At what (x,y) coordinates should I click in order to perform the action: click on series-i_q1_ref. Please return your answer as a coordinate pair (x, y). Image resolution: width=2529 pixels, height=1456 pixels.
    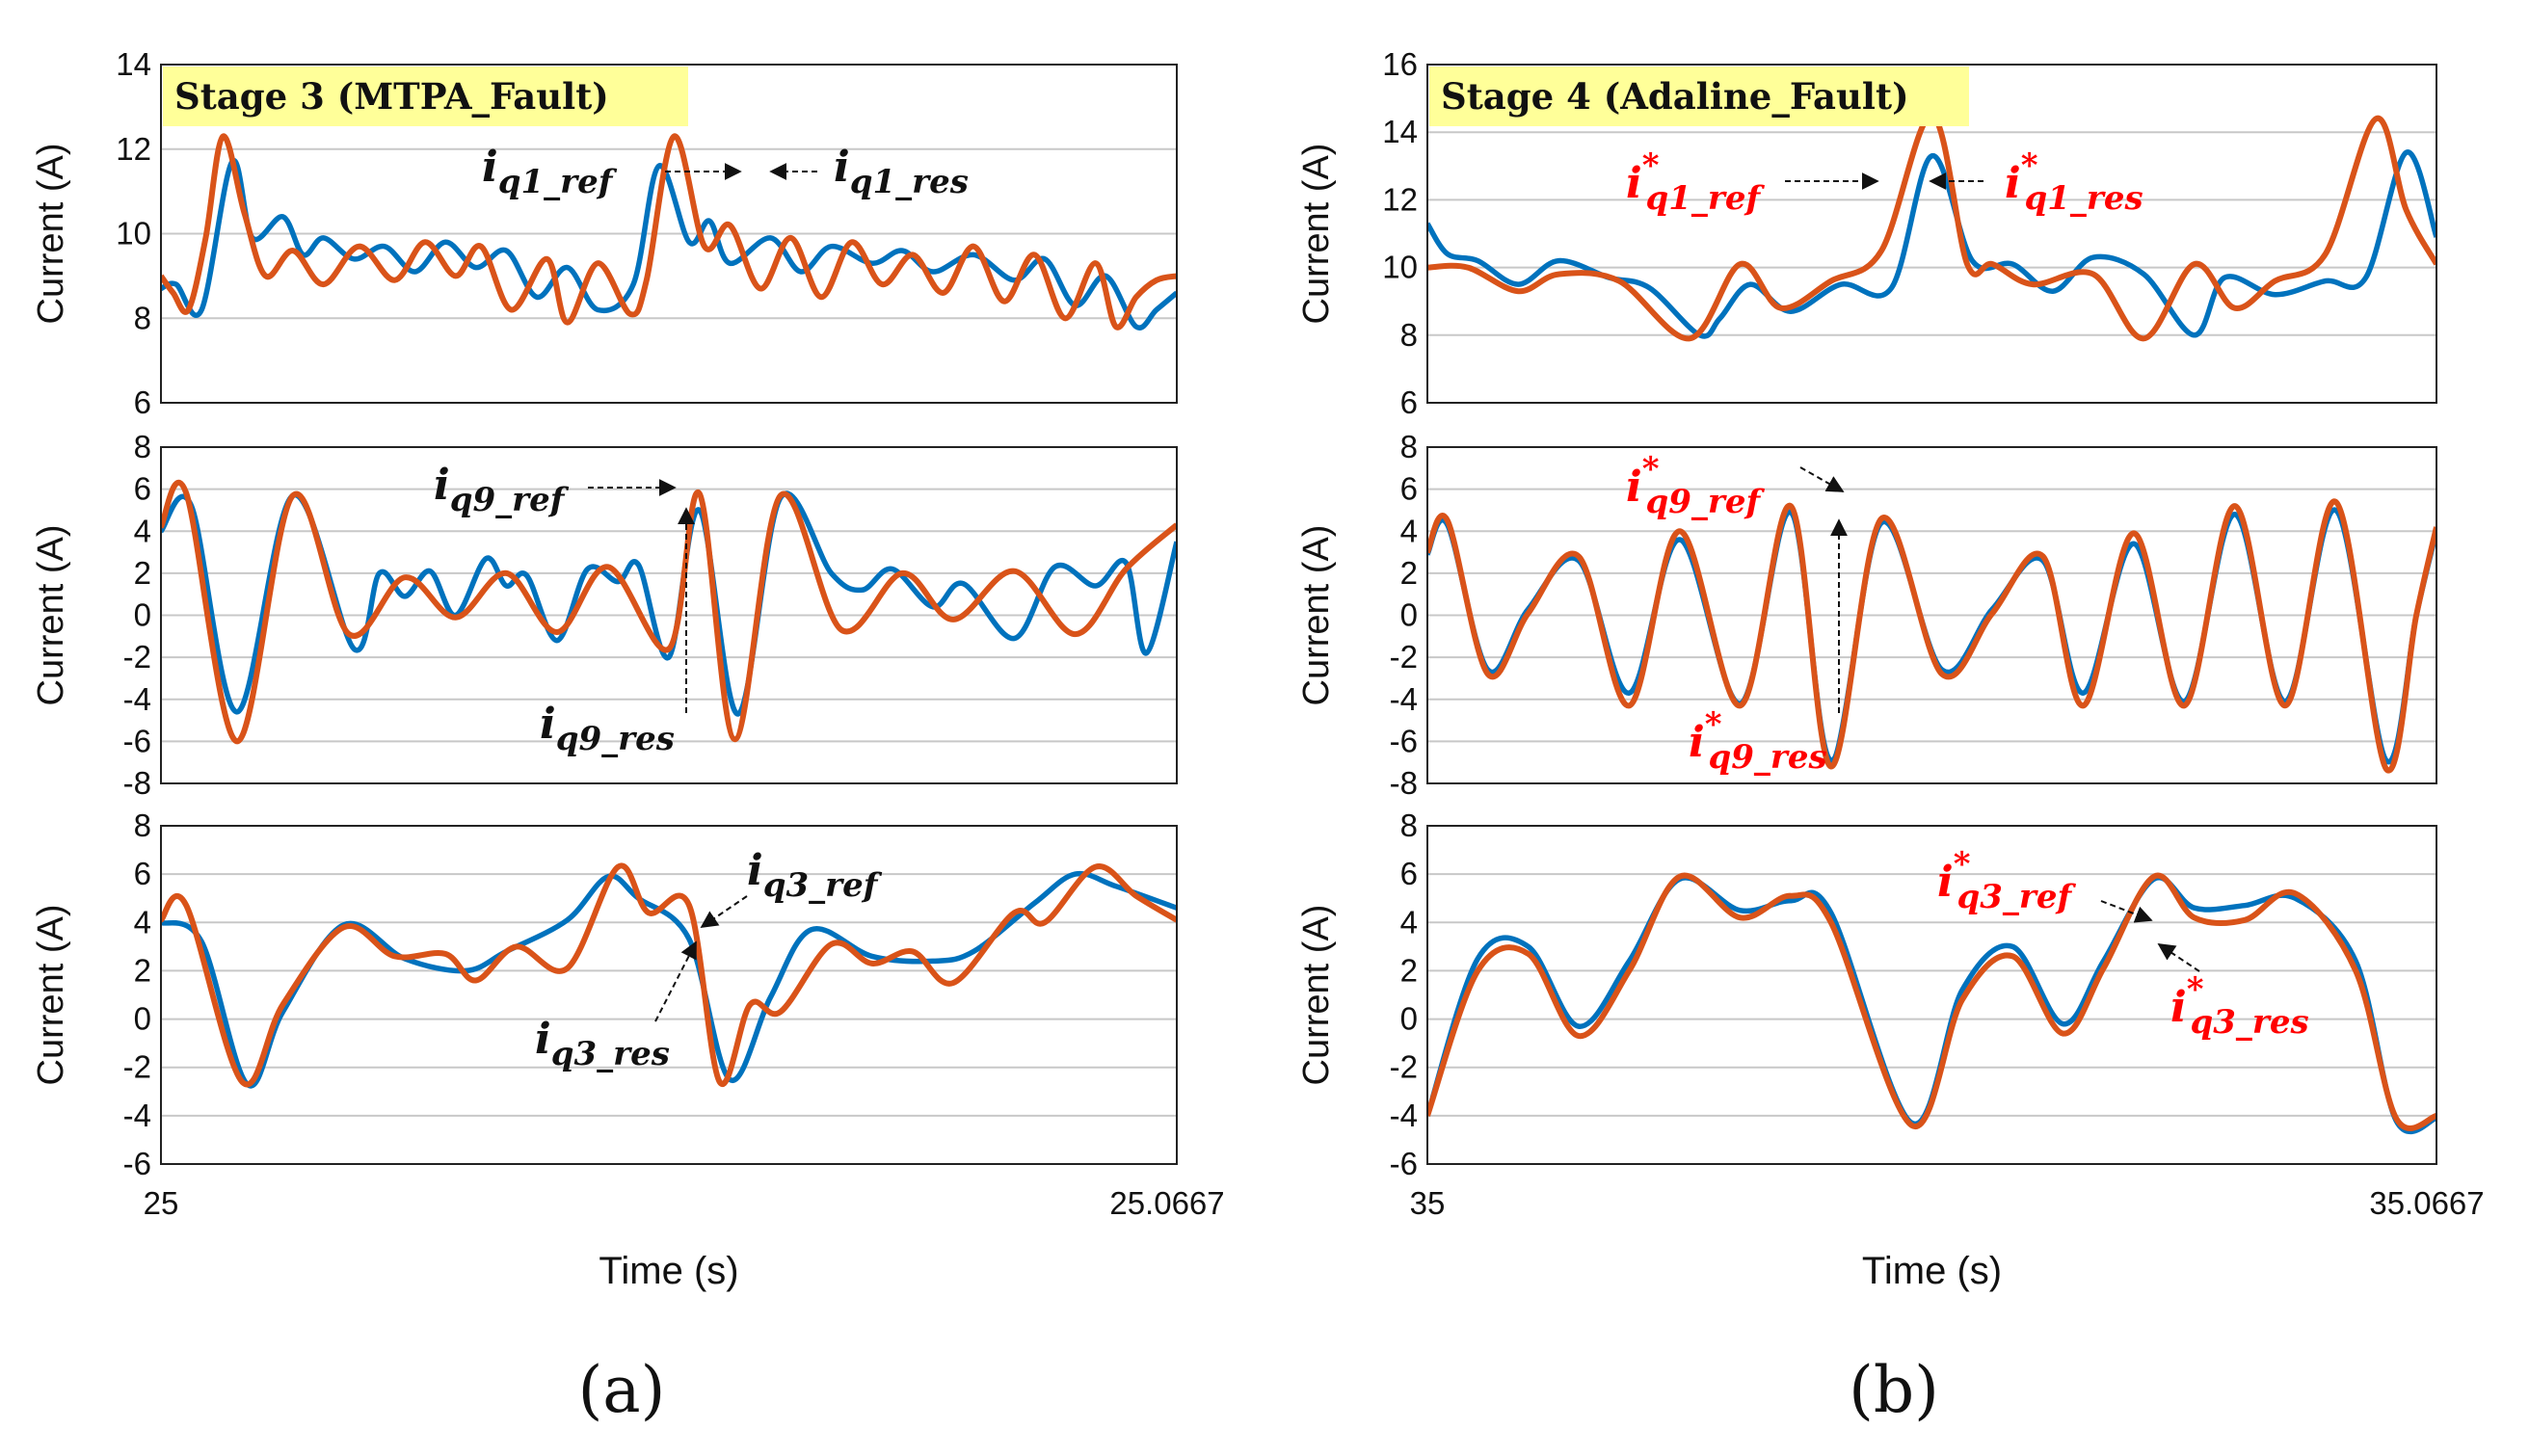
    Looking at the image, I should click on (669, 232).